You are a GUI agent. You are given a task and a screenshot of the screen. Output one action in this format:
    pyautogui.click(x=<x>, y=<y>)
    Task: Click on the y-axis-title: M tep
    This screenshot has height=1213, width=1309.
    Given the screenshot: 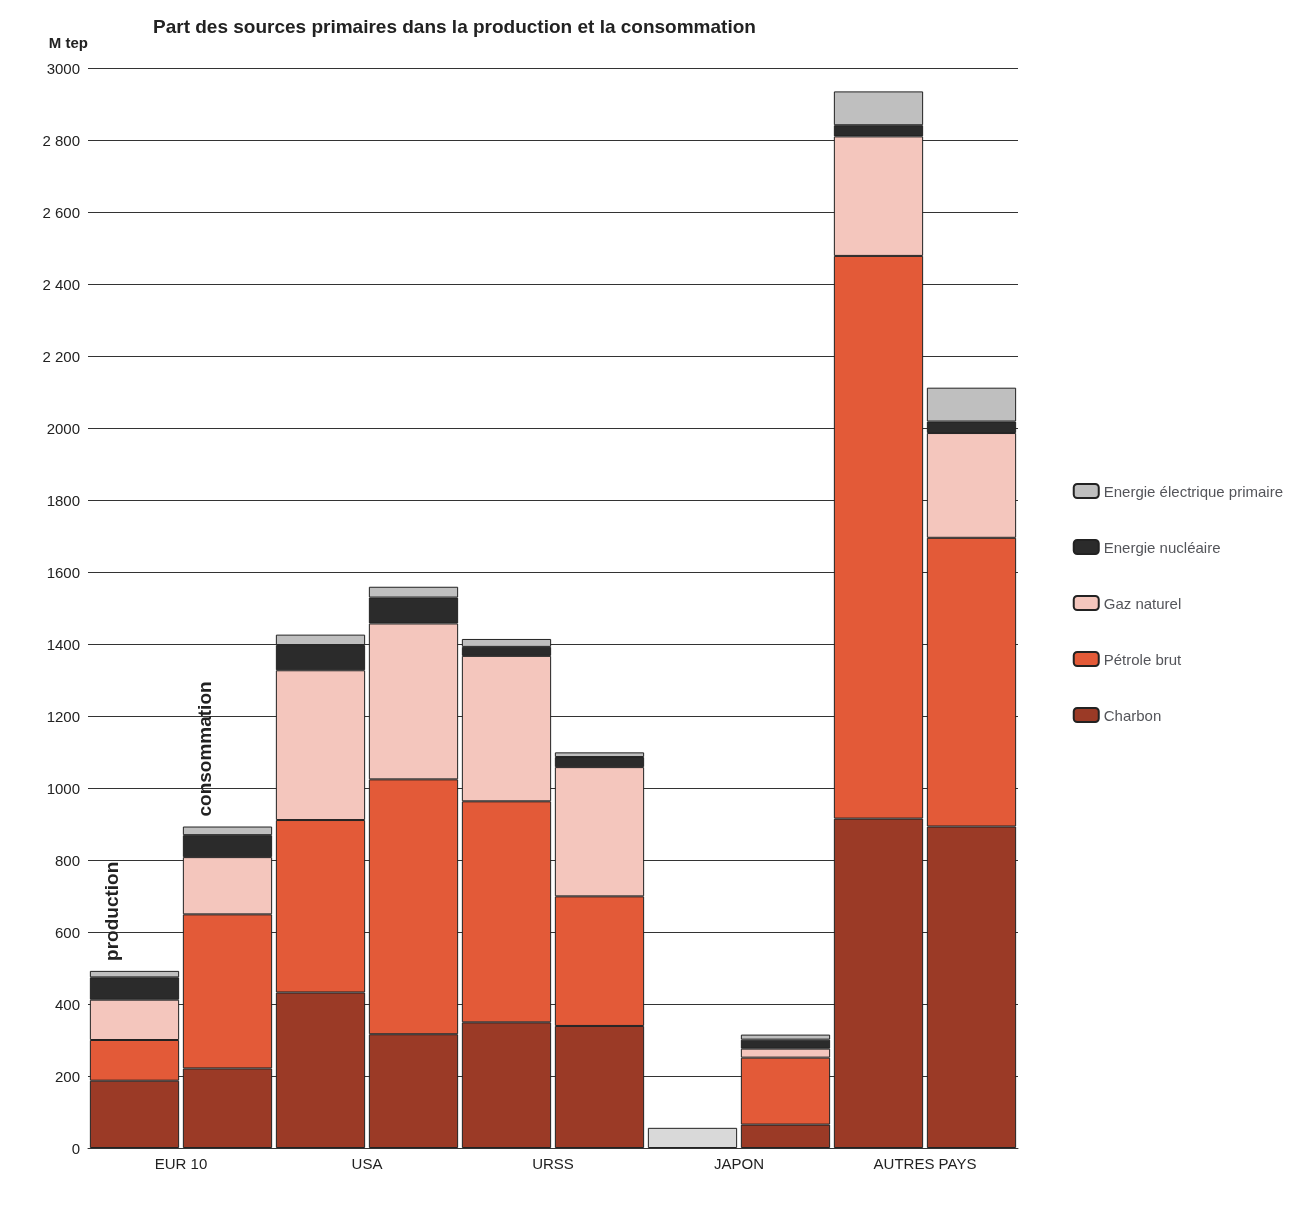 What is the action you would take?
    pyautogui.click(x=68, y=42)
    